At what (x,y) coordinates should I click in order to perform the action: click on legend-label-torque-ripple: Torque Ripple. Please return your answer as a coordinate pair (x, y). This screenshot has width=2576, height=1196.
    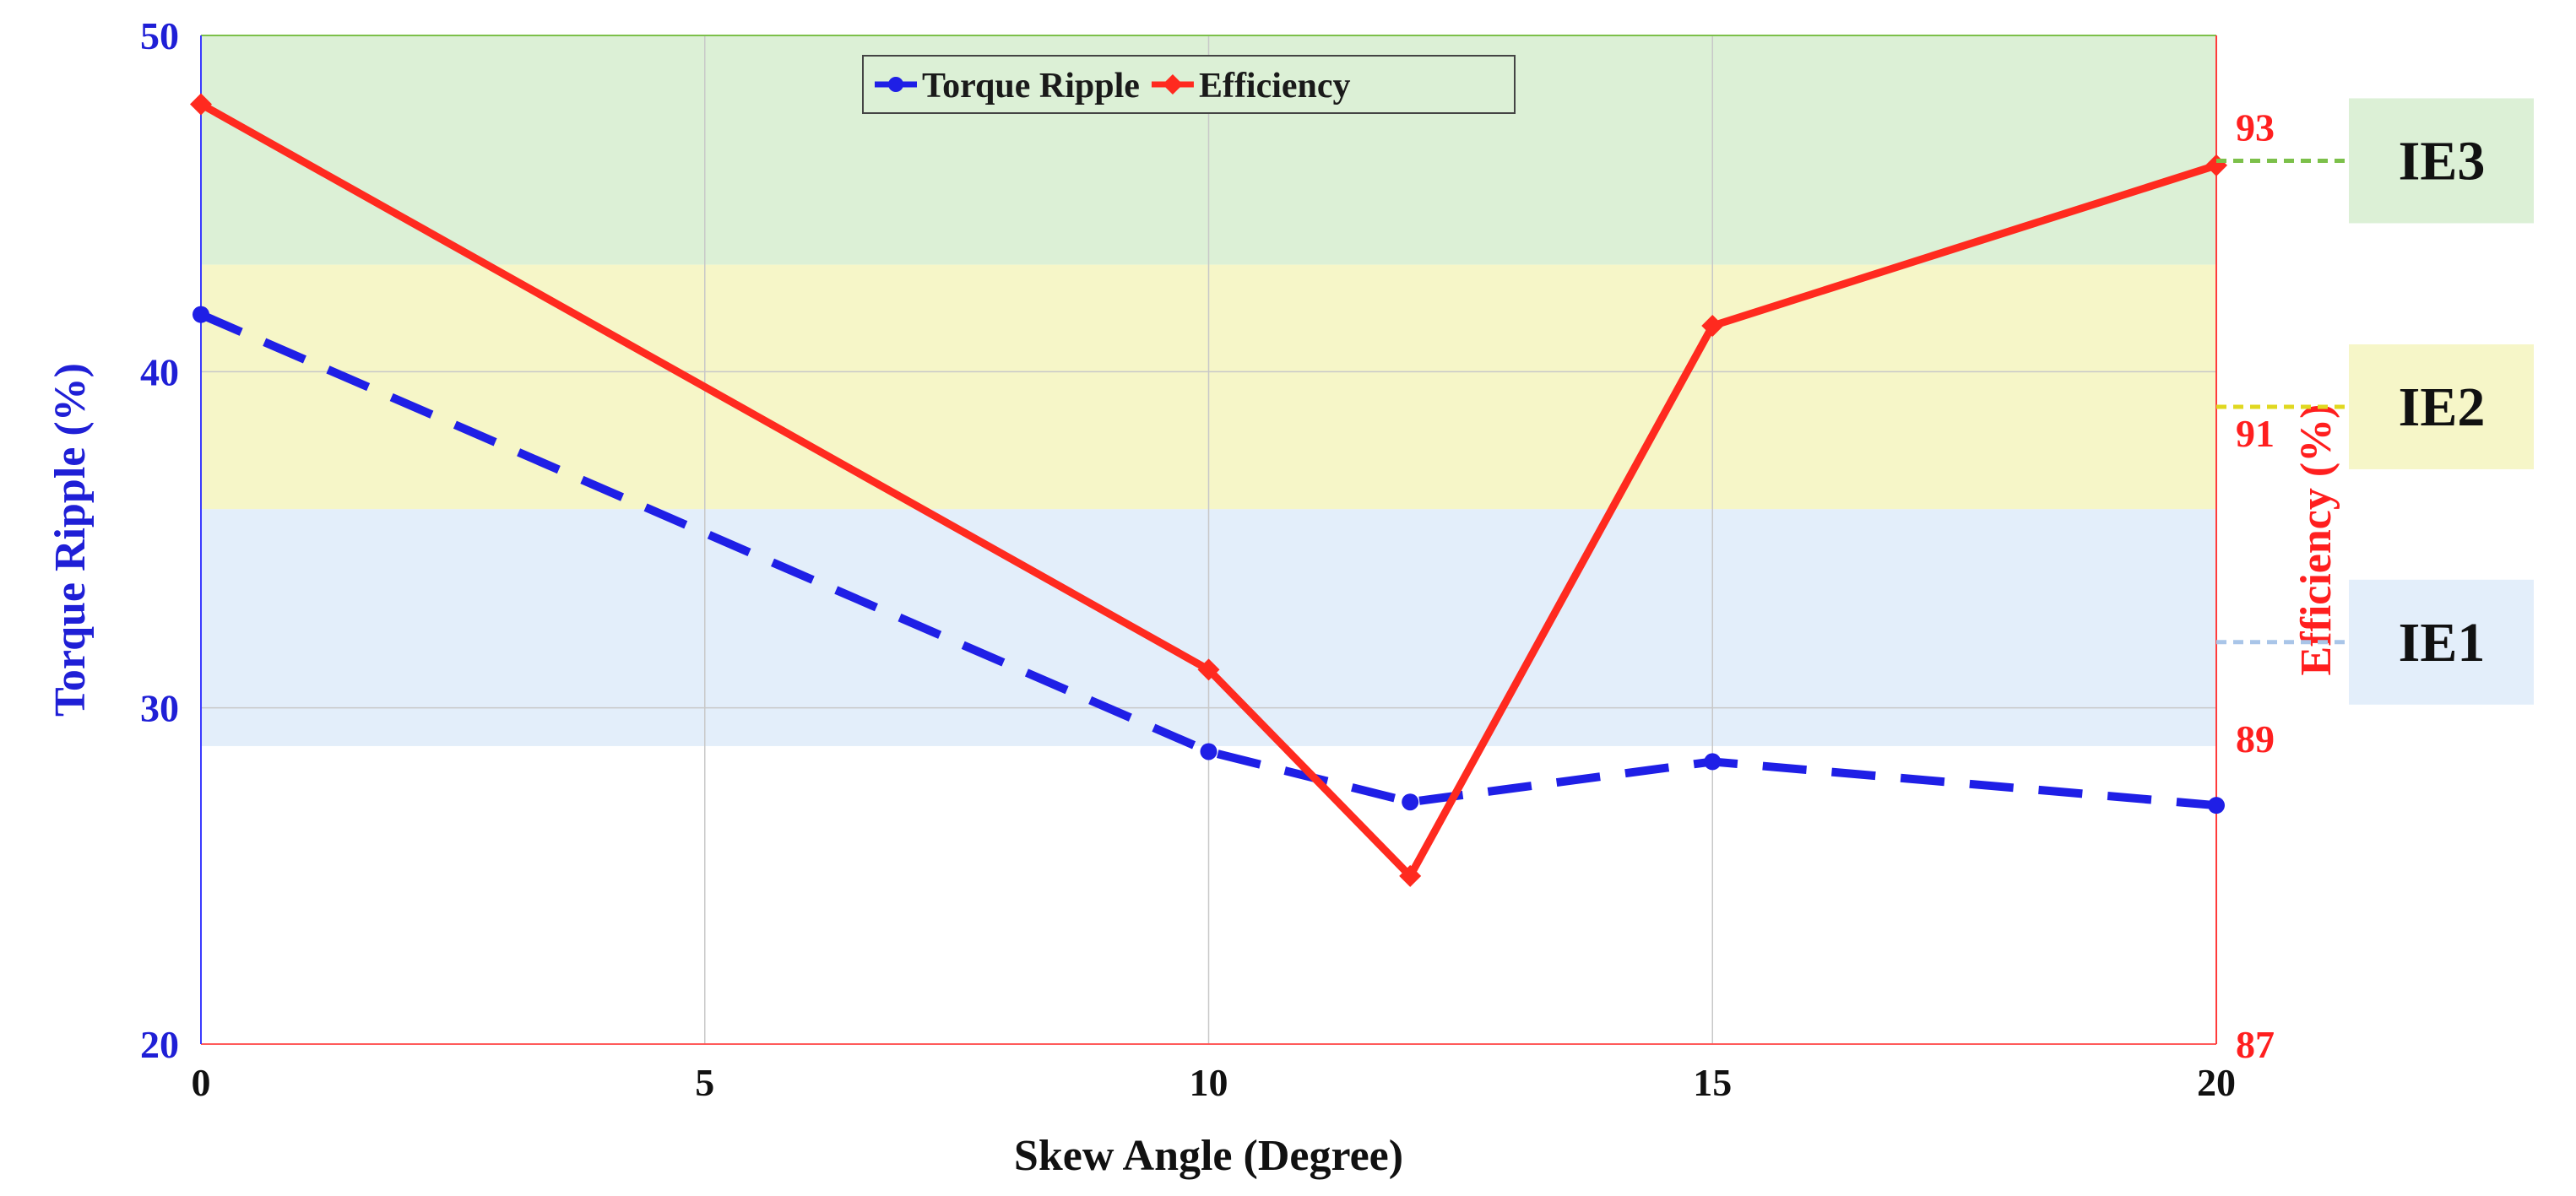
    Looking at the image, I should click on (1031, 86).